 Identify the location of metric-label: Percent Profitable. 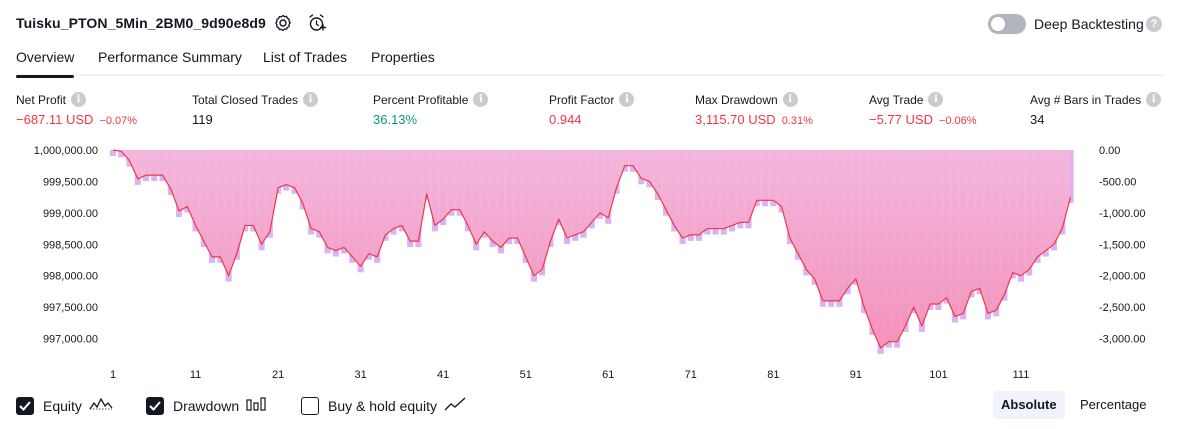
(421, 99).